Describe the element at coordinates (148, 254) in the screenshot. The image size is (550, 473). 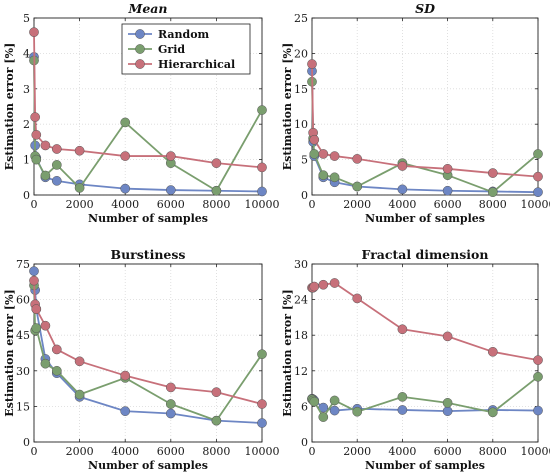
I see `chart-title: Burstiness` at that location.